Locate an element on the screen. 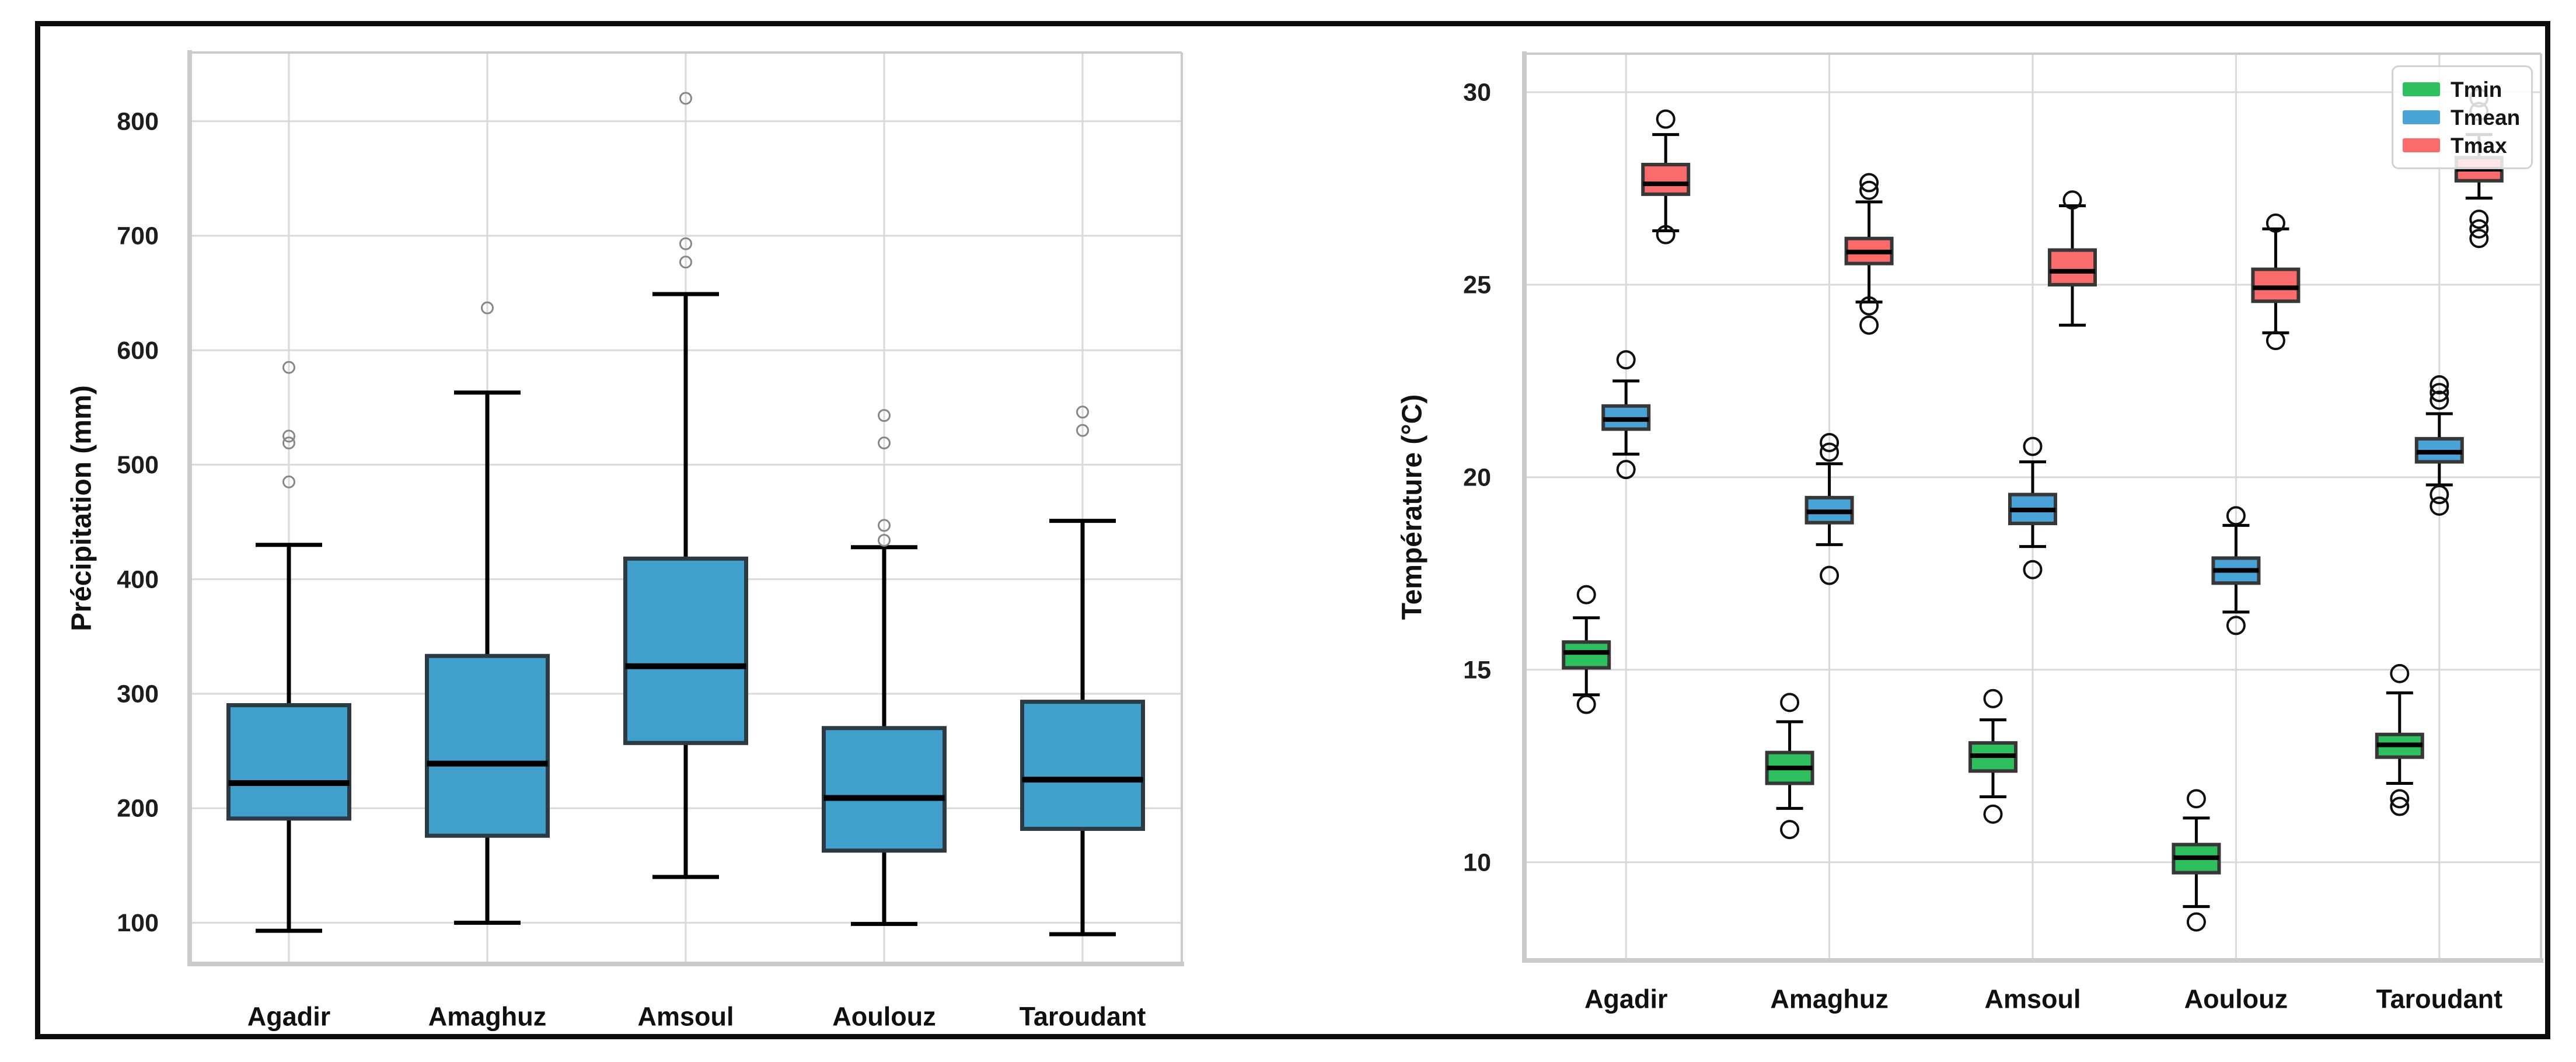 Image resolution: width=2576 pixels, height=1062 pixels. legend-item-tmax: Tmax is located at coordinates (2462, 145).